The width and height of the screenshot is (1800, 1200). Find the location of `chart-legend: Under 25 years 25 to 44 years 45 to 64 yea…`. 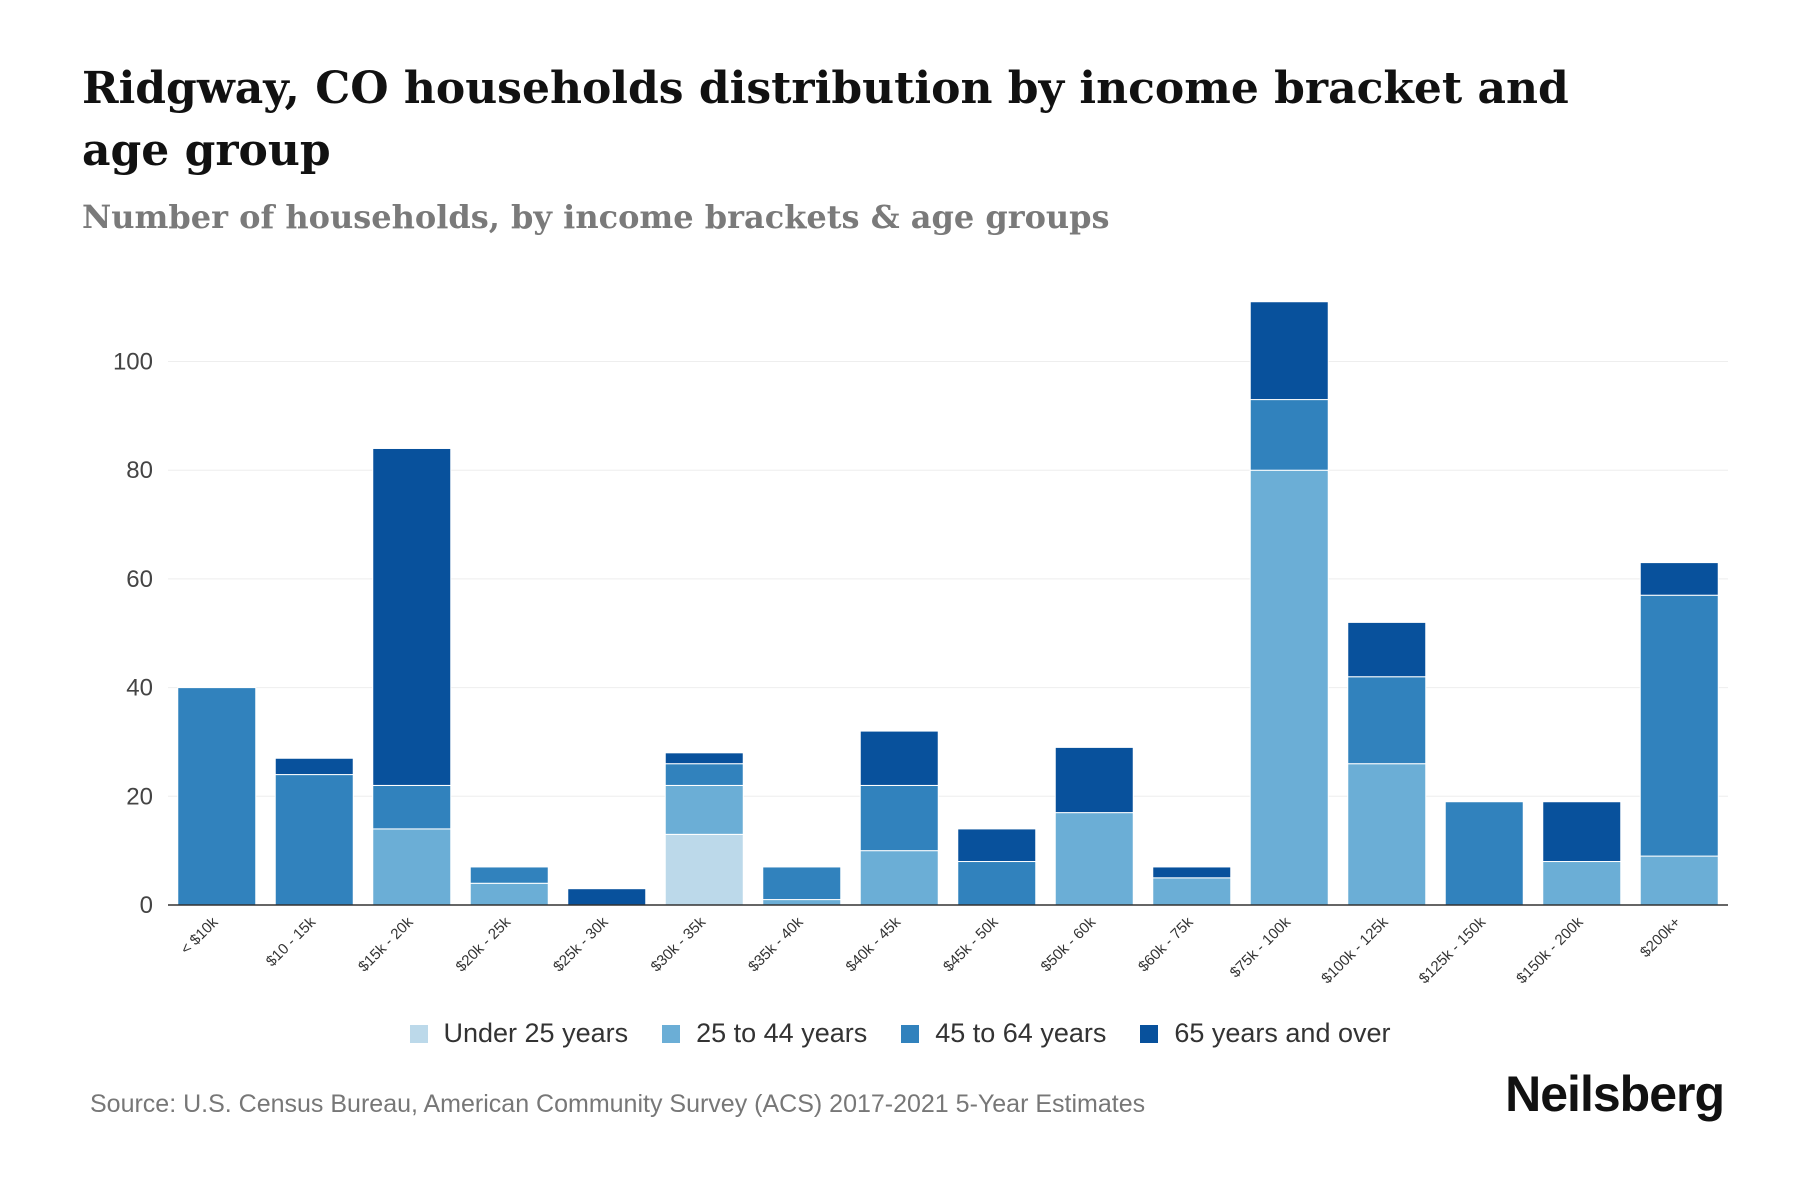

chart-legend: Under 25 years 25 to 44 years 45 to 64 yea… is located at coordinates (900, 1033).